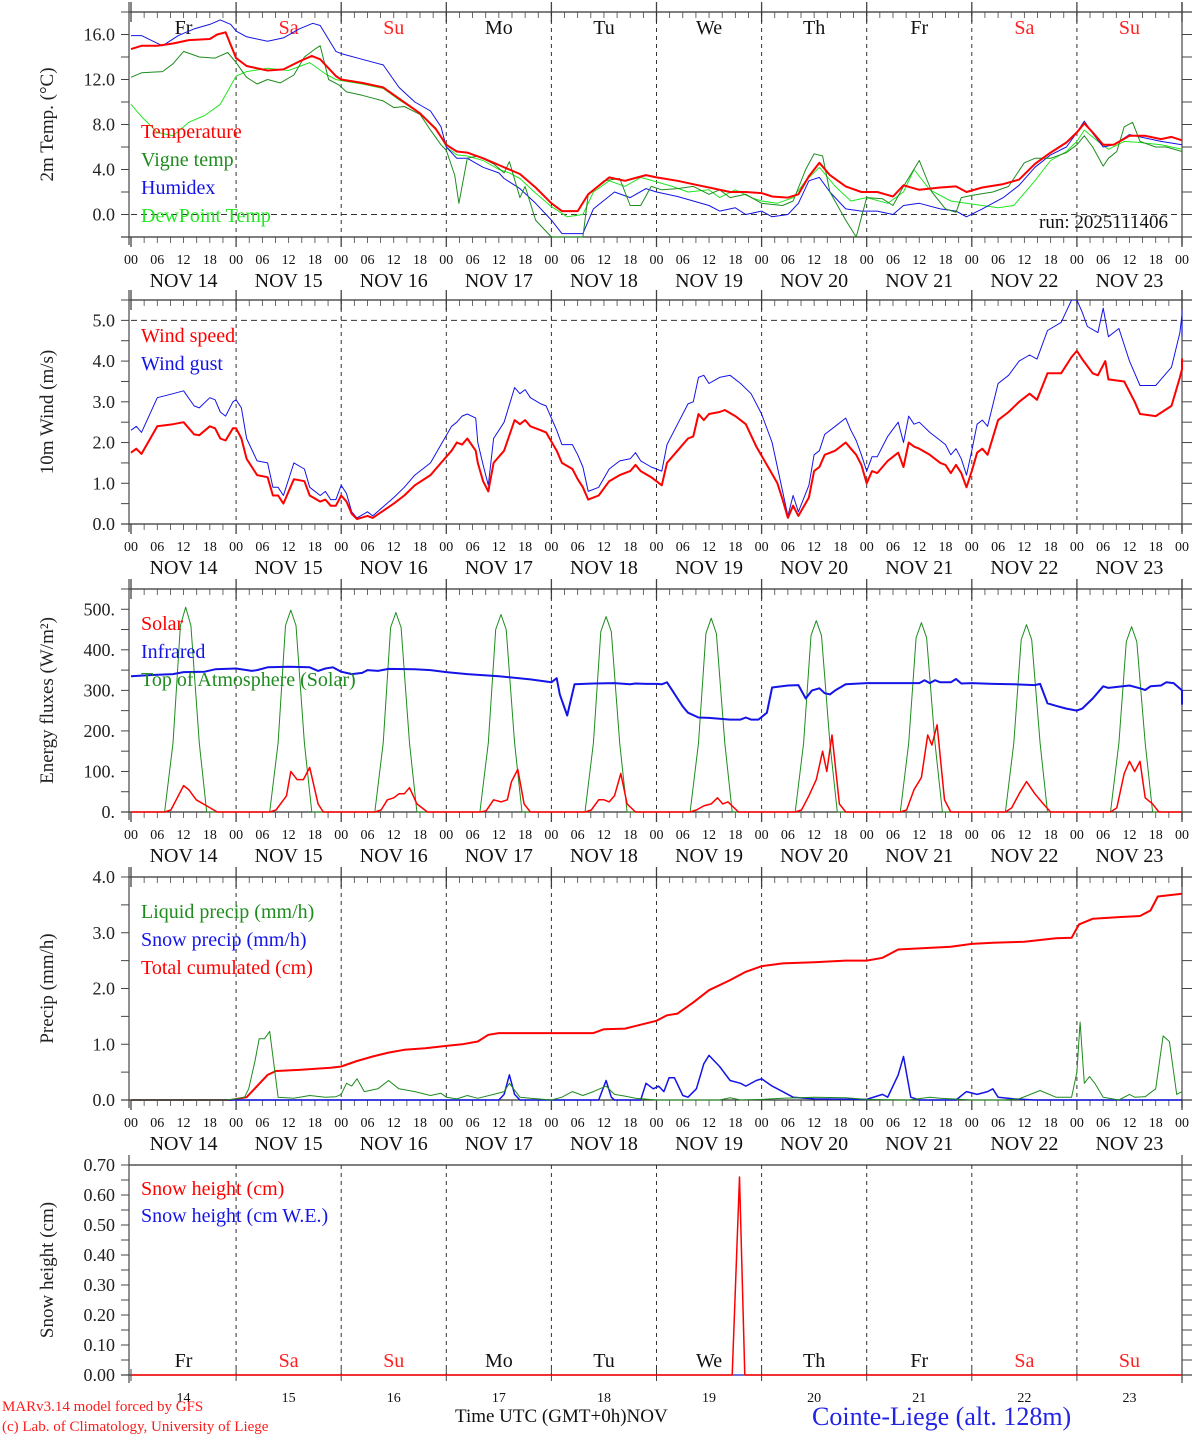 This screenshot has height=1440, width=1194. What do you see at coordinates (709, 28) in the screenshot?
I see `day-name-label: We` at bounding box center [709, 28].